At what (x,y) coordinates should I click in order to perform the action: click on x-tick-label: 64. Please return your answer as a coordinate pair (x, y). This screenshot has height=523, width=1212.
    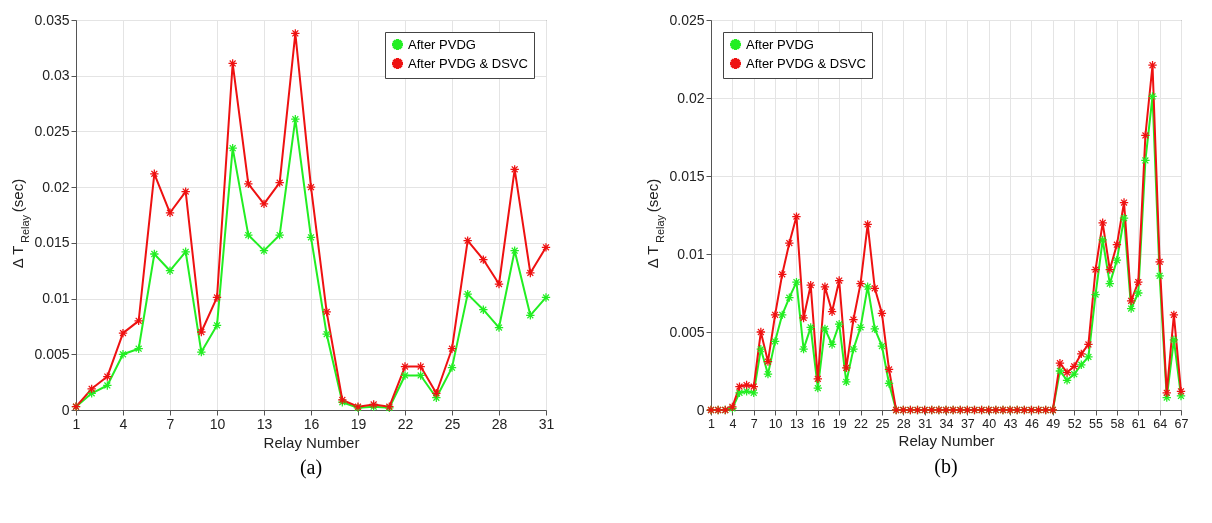
    Looking at the image, I should click on (1160, 423).